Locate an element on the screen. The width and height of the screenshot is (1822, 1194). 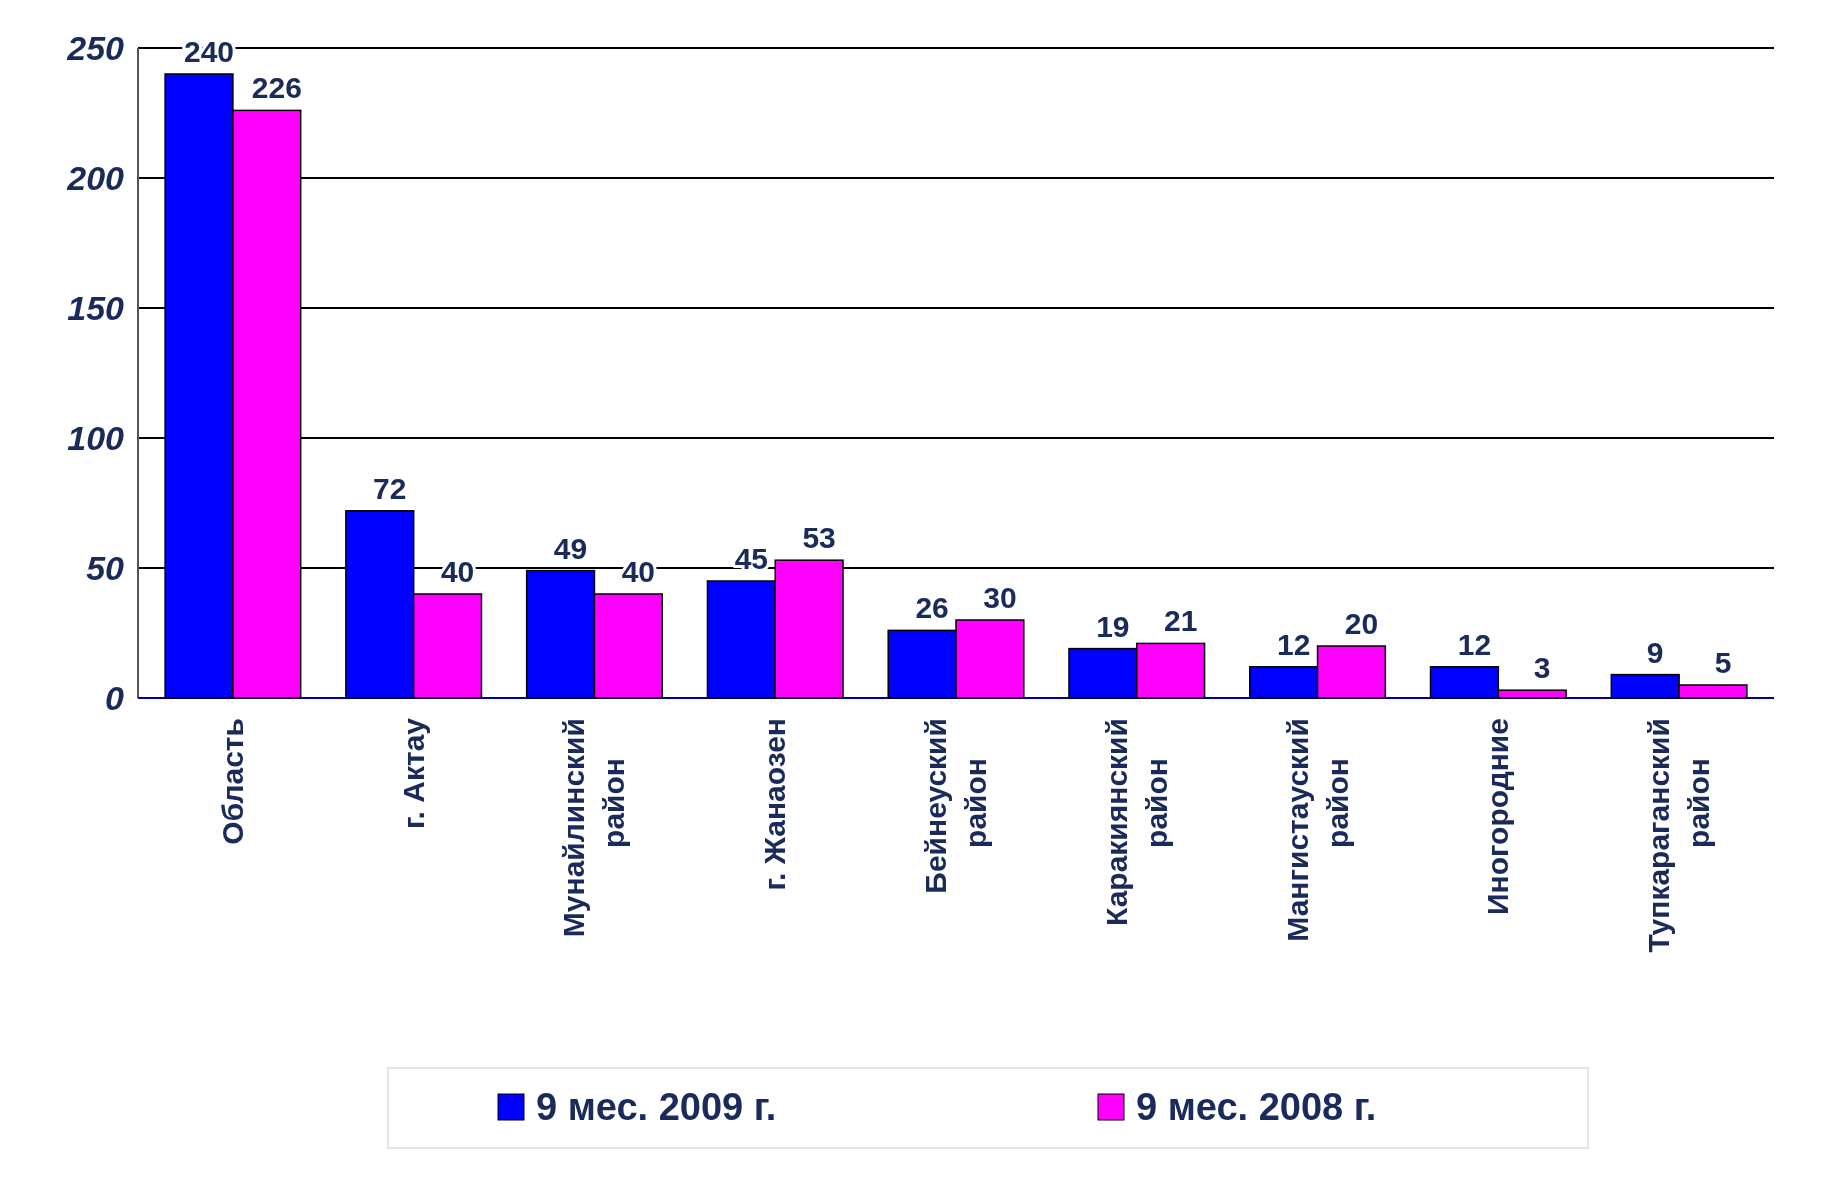
x-tick-label: Иногородние is located at coordinates (1498, 816).